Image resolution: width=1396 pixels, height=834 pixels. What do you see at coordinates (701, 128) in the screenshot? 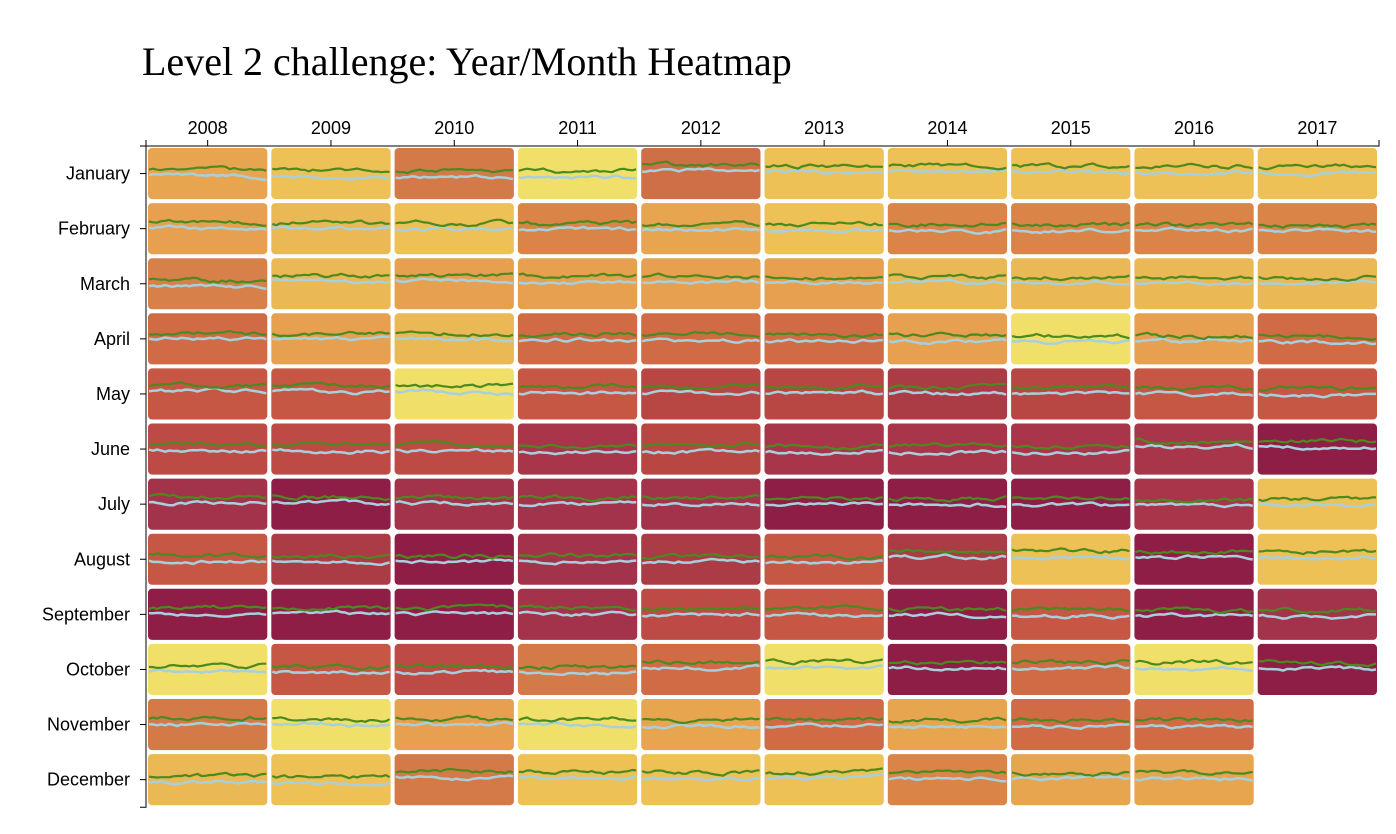
I see `x-tick-label: 2012` at bounding box center [701, 128].